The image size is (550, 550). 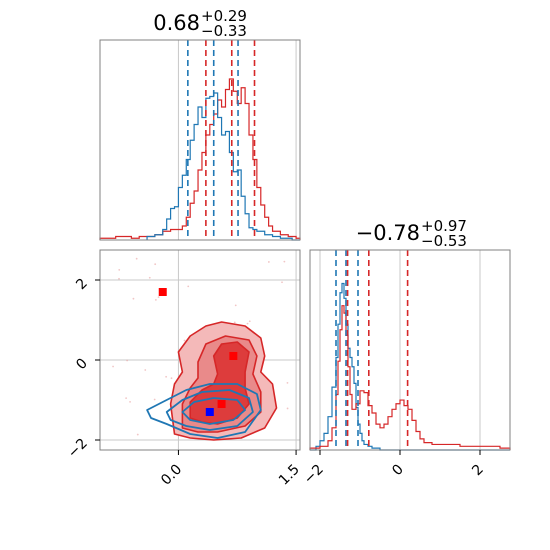 I want to click on blue-contour-middle, so click(x=209, y=410).